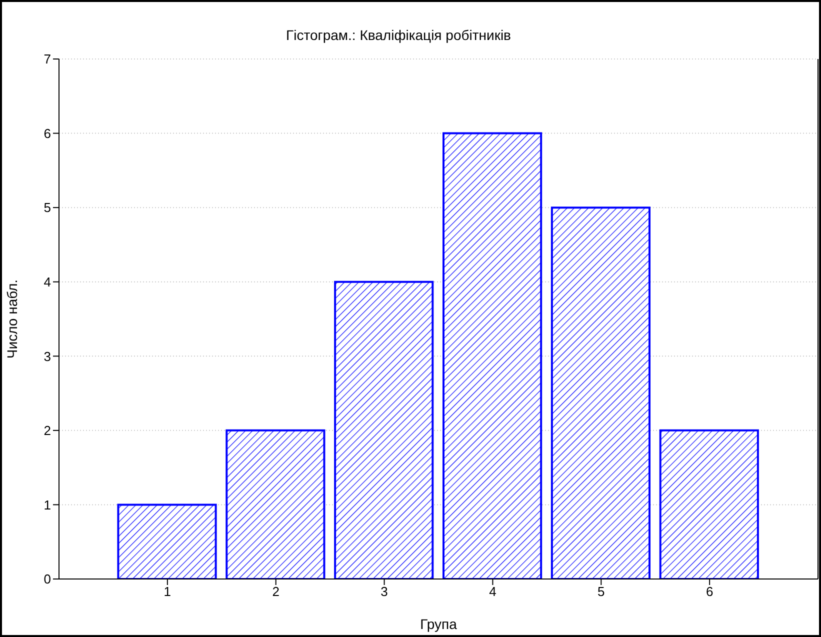 The image size is (821, 637). I want to click on x-tick-label: 6, so click(710, 592).